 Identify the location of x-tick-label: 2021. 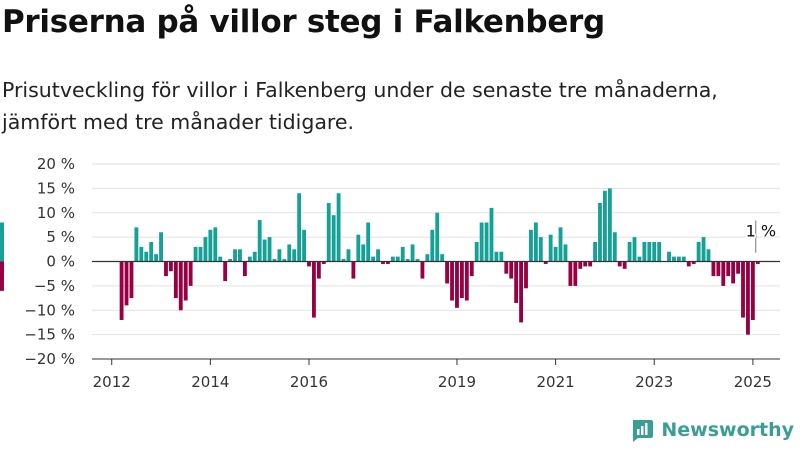
(556, 382).